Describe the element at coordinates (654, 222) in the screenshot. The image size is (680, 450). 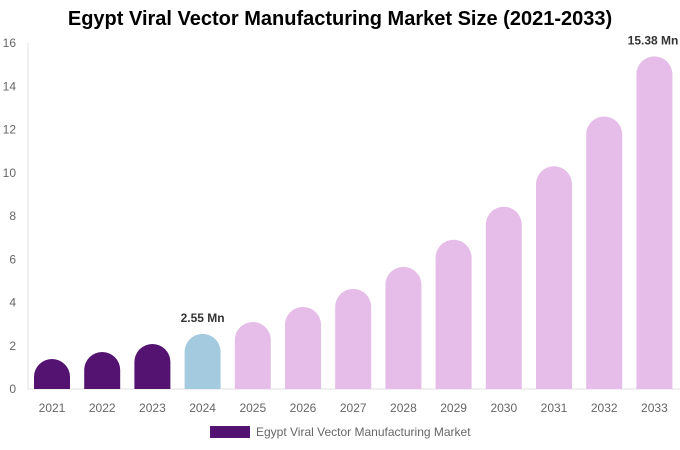
I see `bar-2033` at that location.